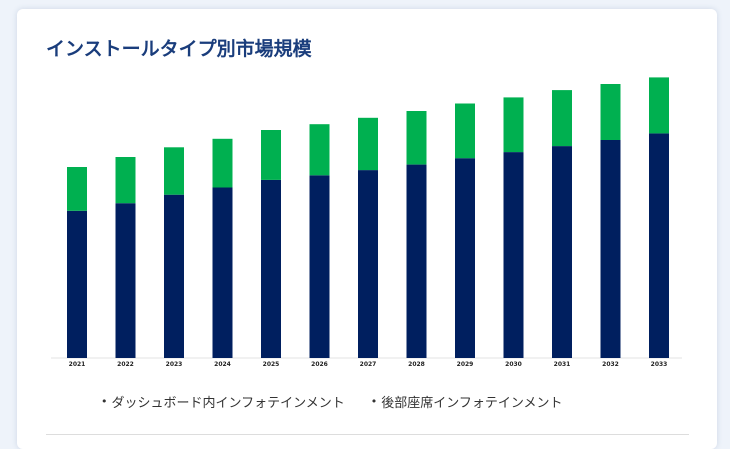 The width and height of the screenshot is (730, 449). Describe the element at coordinates (222, 163) in the screenshot. I see `bar-rear-seat-2024` at that location.